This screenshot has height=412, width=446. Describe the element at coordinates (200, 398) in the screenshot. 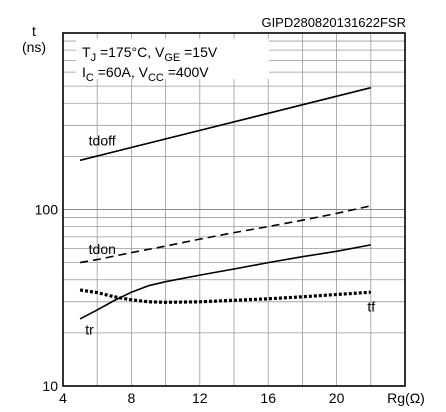

I see `x-tick-label: 12` at that location.